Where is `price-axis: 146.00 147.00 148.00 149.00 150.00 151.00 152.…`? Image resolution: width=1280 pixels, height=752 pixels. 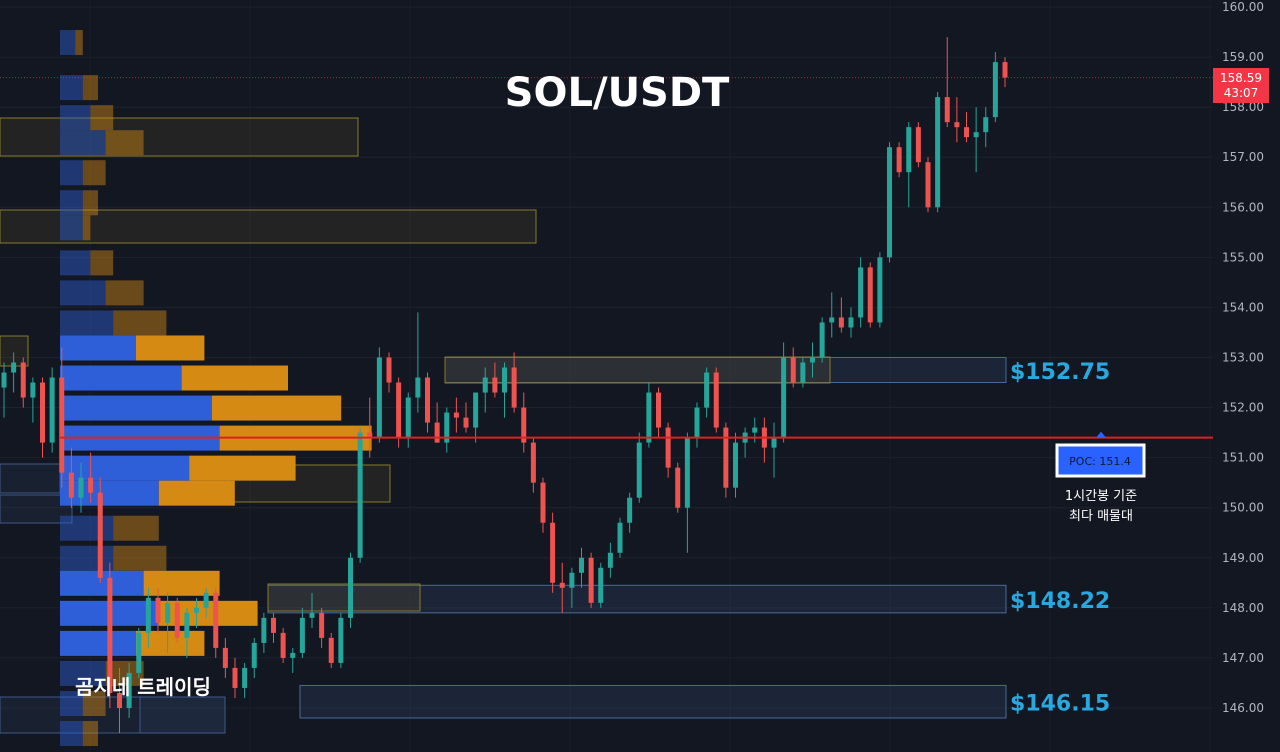 price-axis: 146.00 147.00 148.00 149.00 150.00 151.00 152.… is located at coordinates (1243, 357).